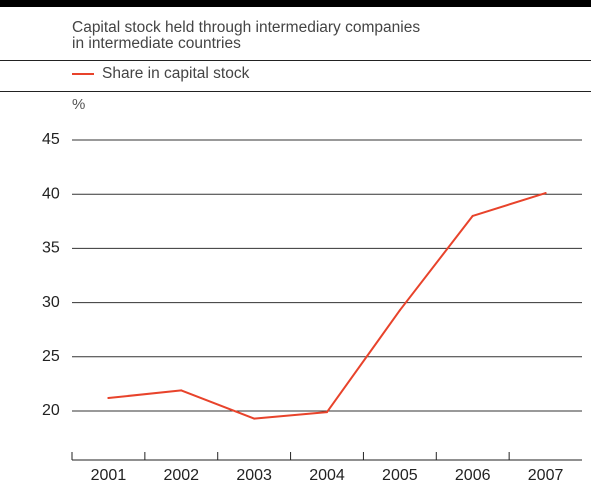  What do you see at coordinates (181, 390) in the screenshot?
I see `data-point-2002` at bounding box center [181, 390].